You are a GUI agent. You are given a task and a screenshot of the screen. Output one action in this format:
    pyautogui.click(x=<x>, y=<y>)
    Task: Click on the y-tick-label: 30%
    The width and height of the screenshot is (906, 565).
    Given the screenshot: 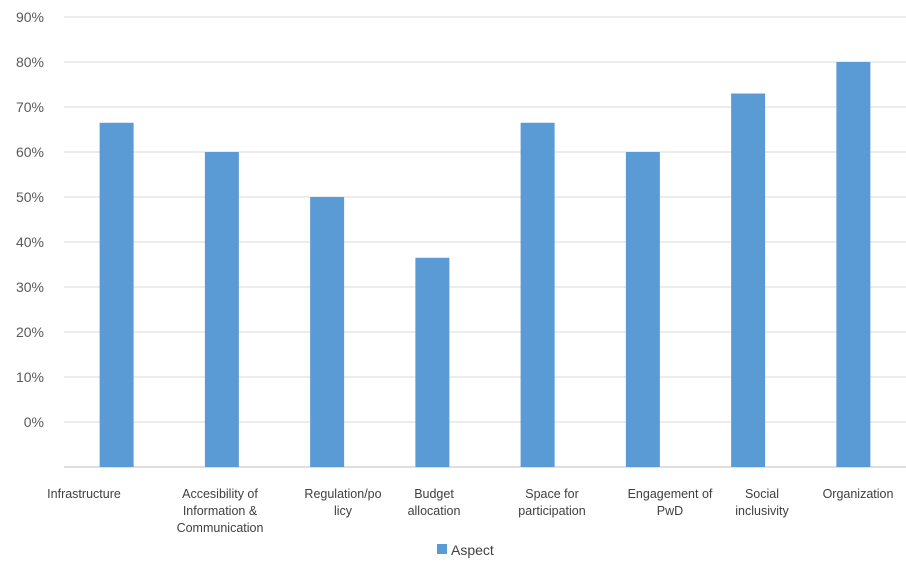 What is the action you would take?
    pyautogui.click(x=30, y=287)
    